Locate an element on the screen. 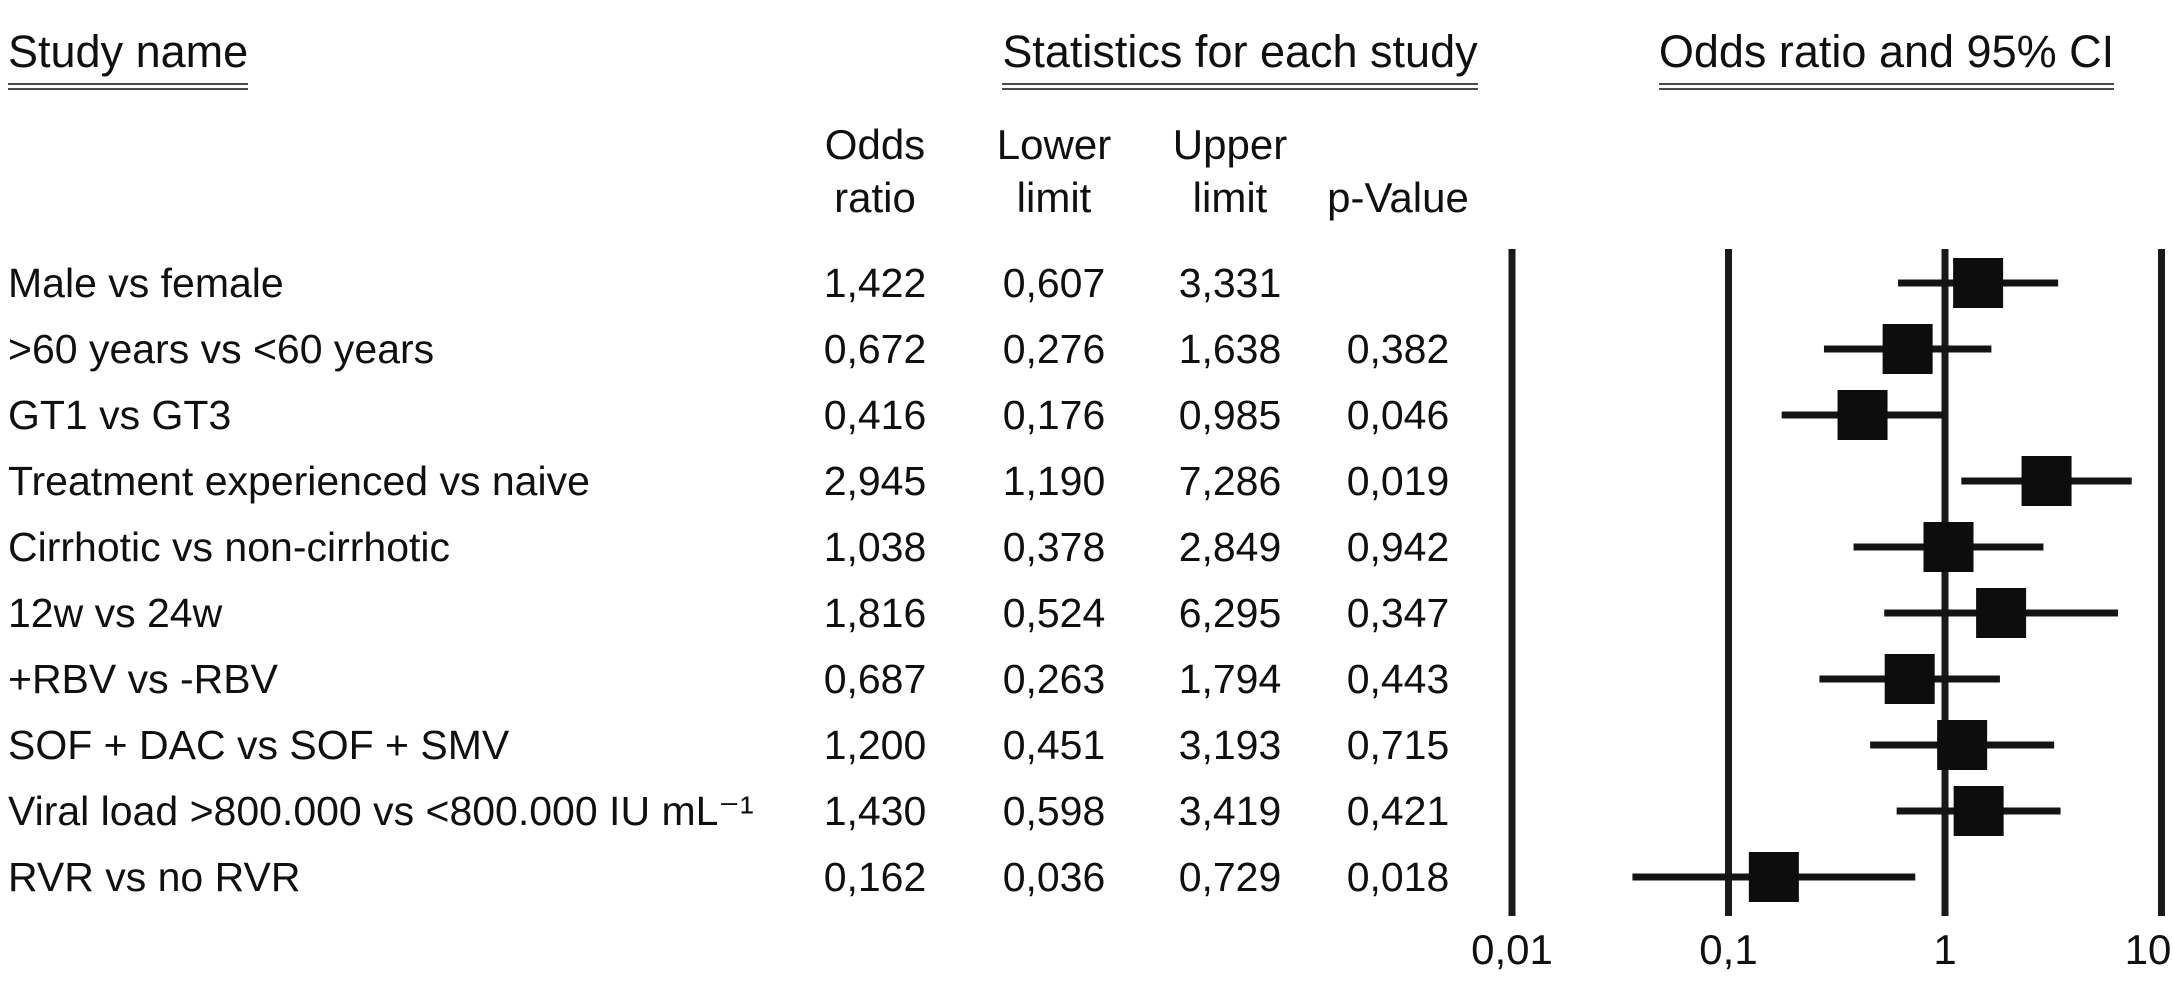 The height and width of the screenshot is (984, 2173). upper-limit-value: 3,419 is located at coordinates (1230, 811).